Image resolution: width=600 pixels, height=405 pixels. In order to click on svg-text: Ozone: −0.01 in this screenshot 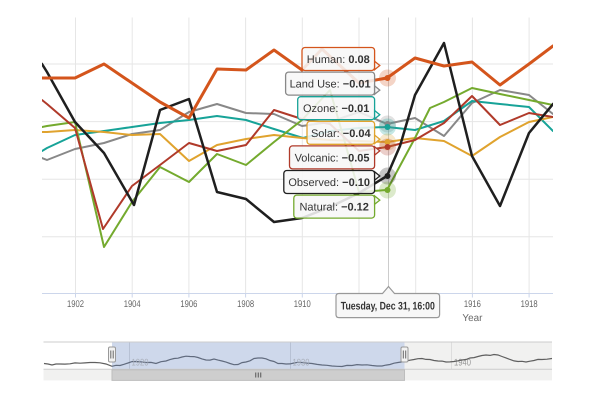, I will do `click(336, 109)`.